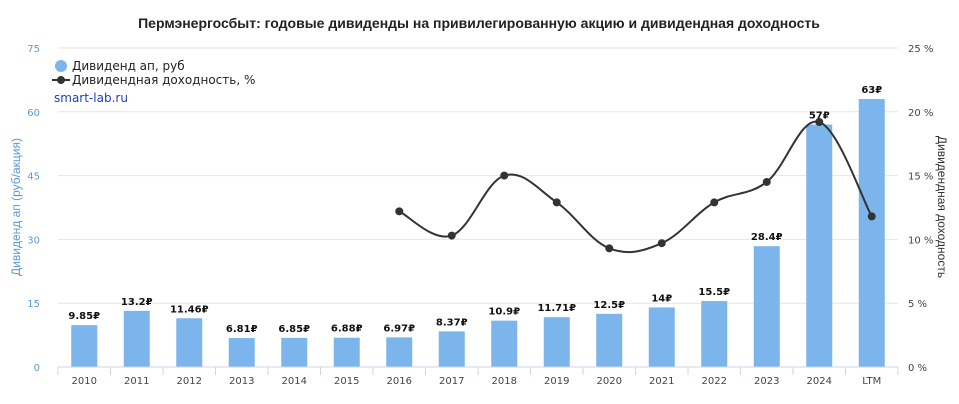  Describe the element at coordinates (556, 381) in the screenshot. I see `x-tick-label: 2019` at that location.